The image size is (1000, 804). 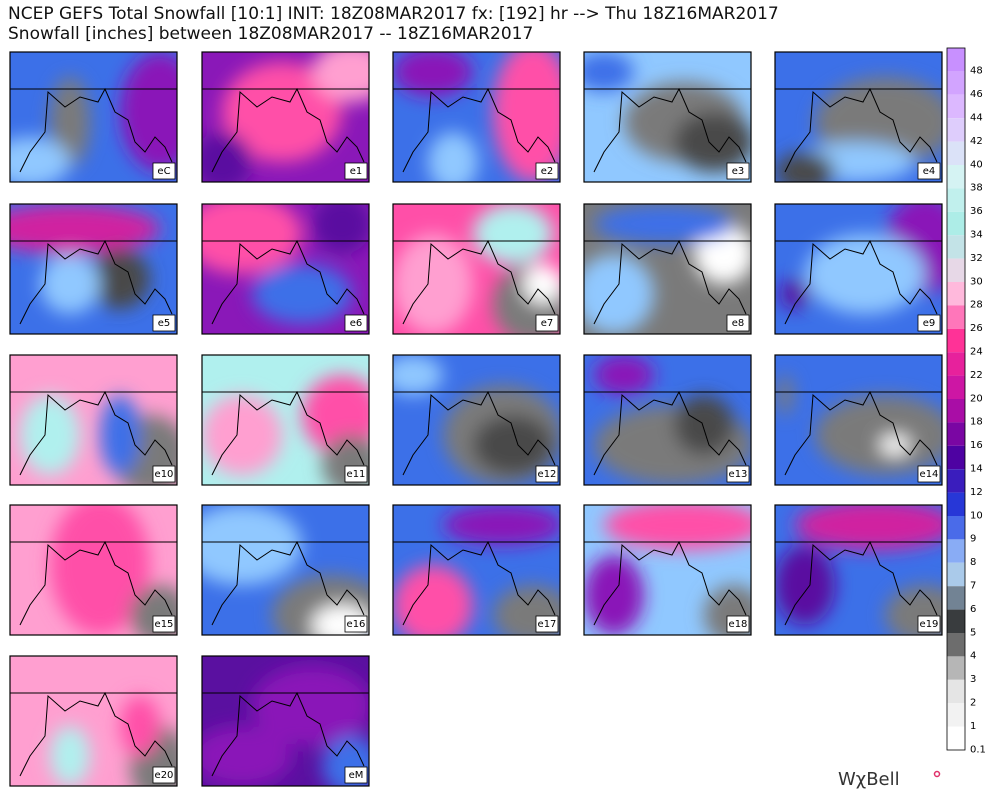 I want to click on logo-dot, so click(x=937, y=774).